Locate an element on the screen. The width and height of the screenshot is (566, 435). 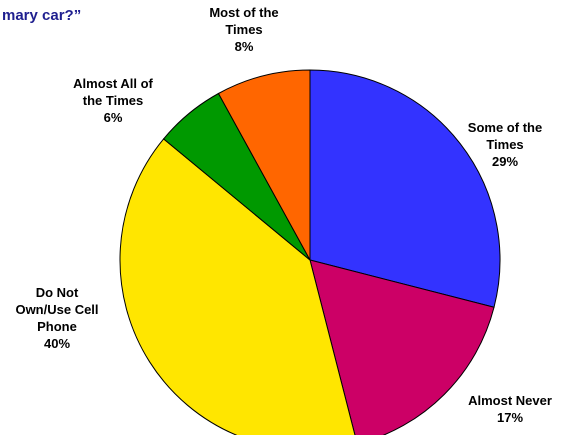
slice-category-label-2: Do Not is located at coordinates (57, 292).